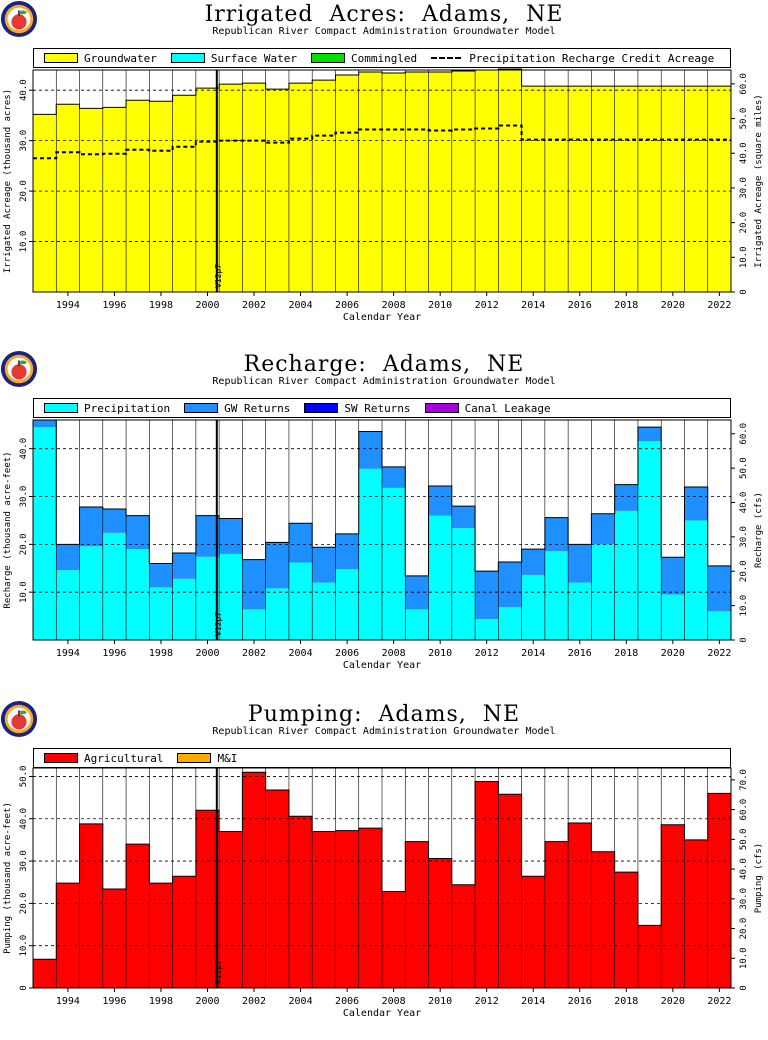 The image size is (768, 1040). I want to click on x-tick-label: 2010, so click(440, 653).